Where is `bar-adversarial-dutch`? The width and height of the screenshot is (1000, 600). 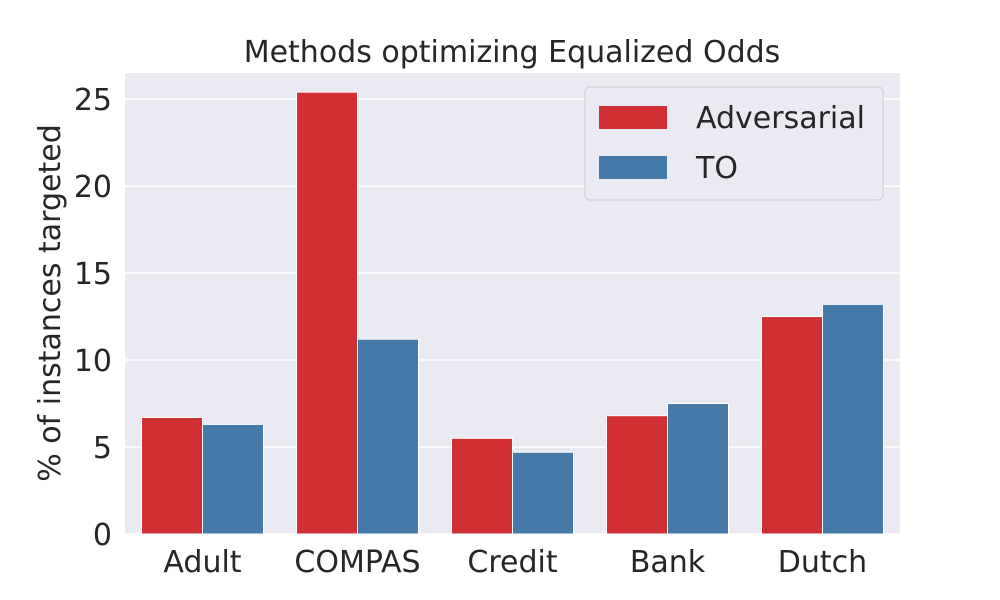
bar-adversarial-dutch is located at coordinates (792, 425).